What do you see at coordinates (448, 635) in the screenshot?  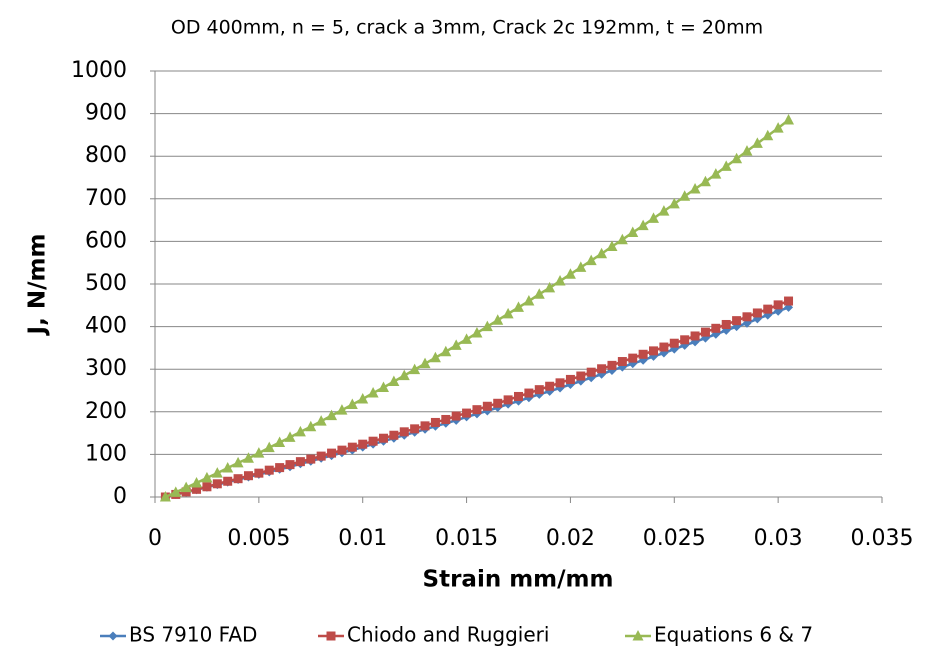 I see `legend-label: Chiodo and Ruggieri` at bounding box center [448, 635].